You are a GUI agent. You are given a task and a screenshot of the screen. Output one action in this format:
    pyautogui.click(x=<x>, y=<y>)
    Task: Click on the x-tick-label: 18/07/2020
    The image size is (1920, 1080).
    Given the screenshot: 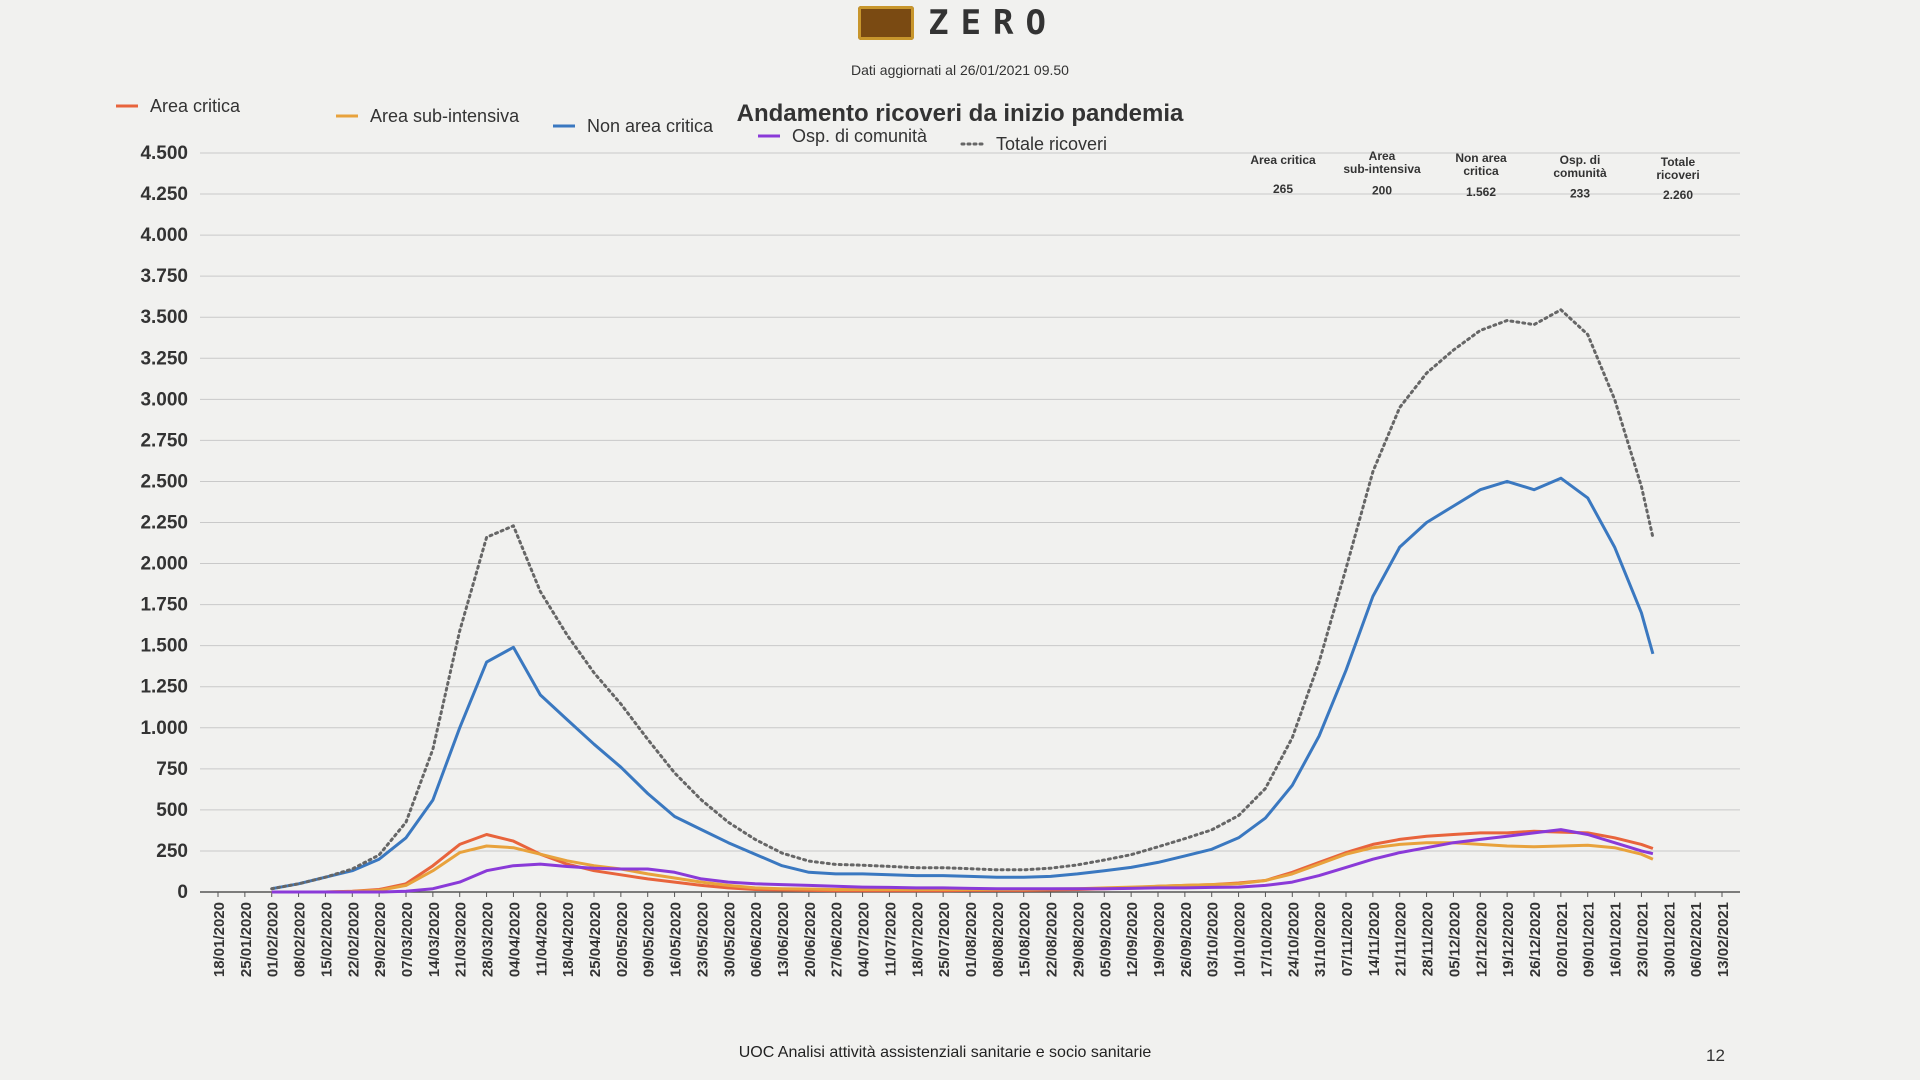 What is the action you would take?
    pyautogui.click(x=917, y=939)
    